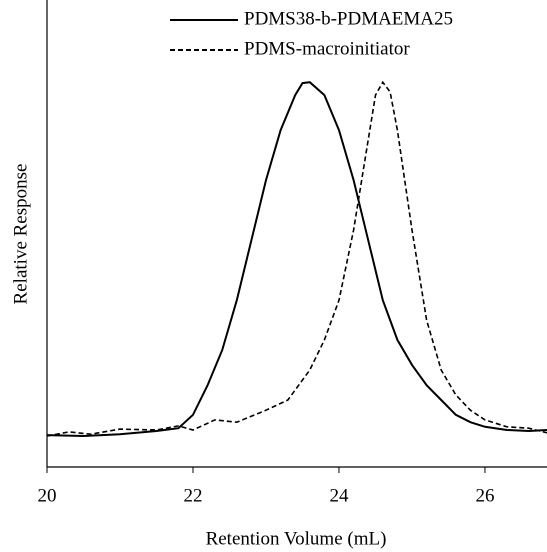  I want to click on y-axis-label: Relative Response, so click(20, 234).